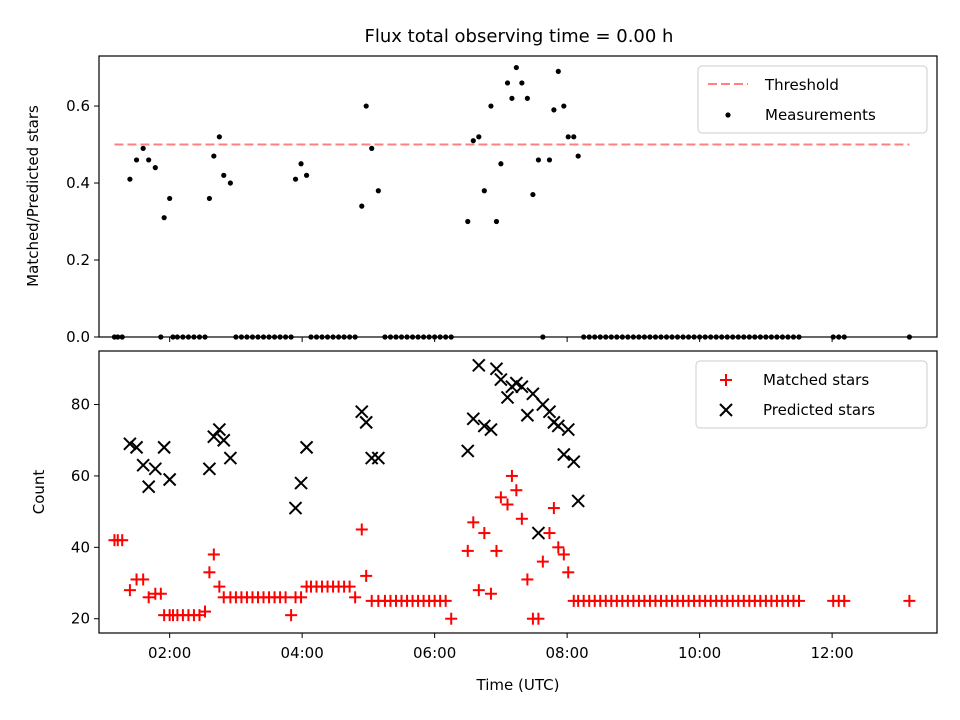 The image size is (960, 720). I want to click on x-tick-label: 02:00, so click(169, 653).